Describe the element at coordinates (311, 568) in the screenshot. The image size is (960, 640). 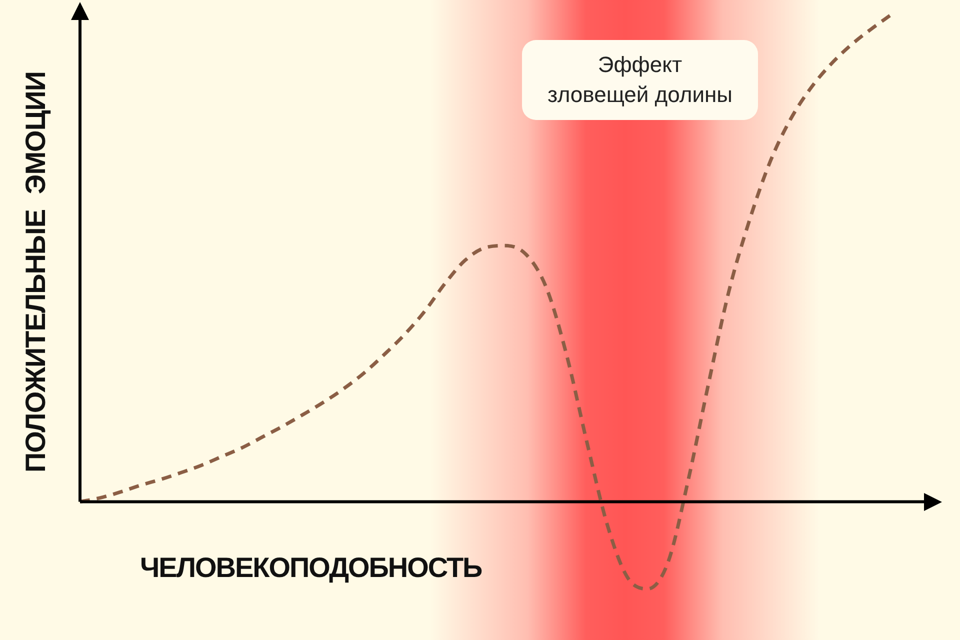
I see `x-axis-title: ЧЕЛОВЕКОПОДОБНОСТЬ` at that location.